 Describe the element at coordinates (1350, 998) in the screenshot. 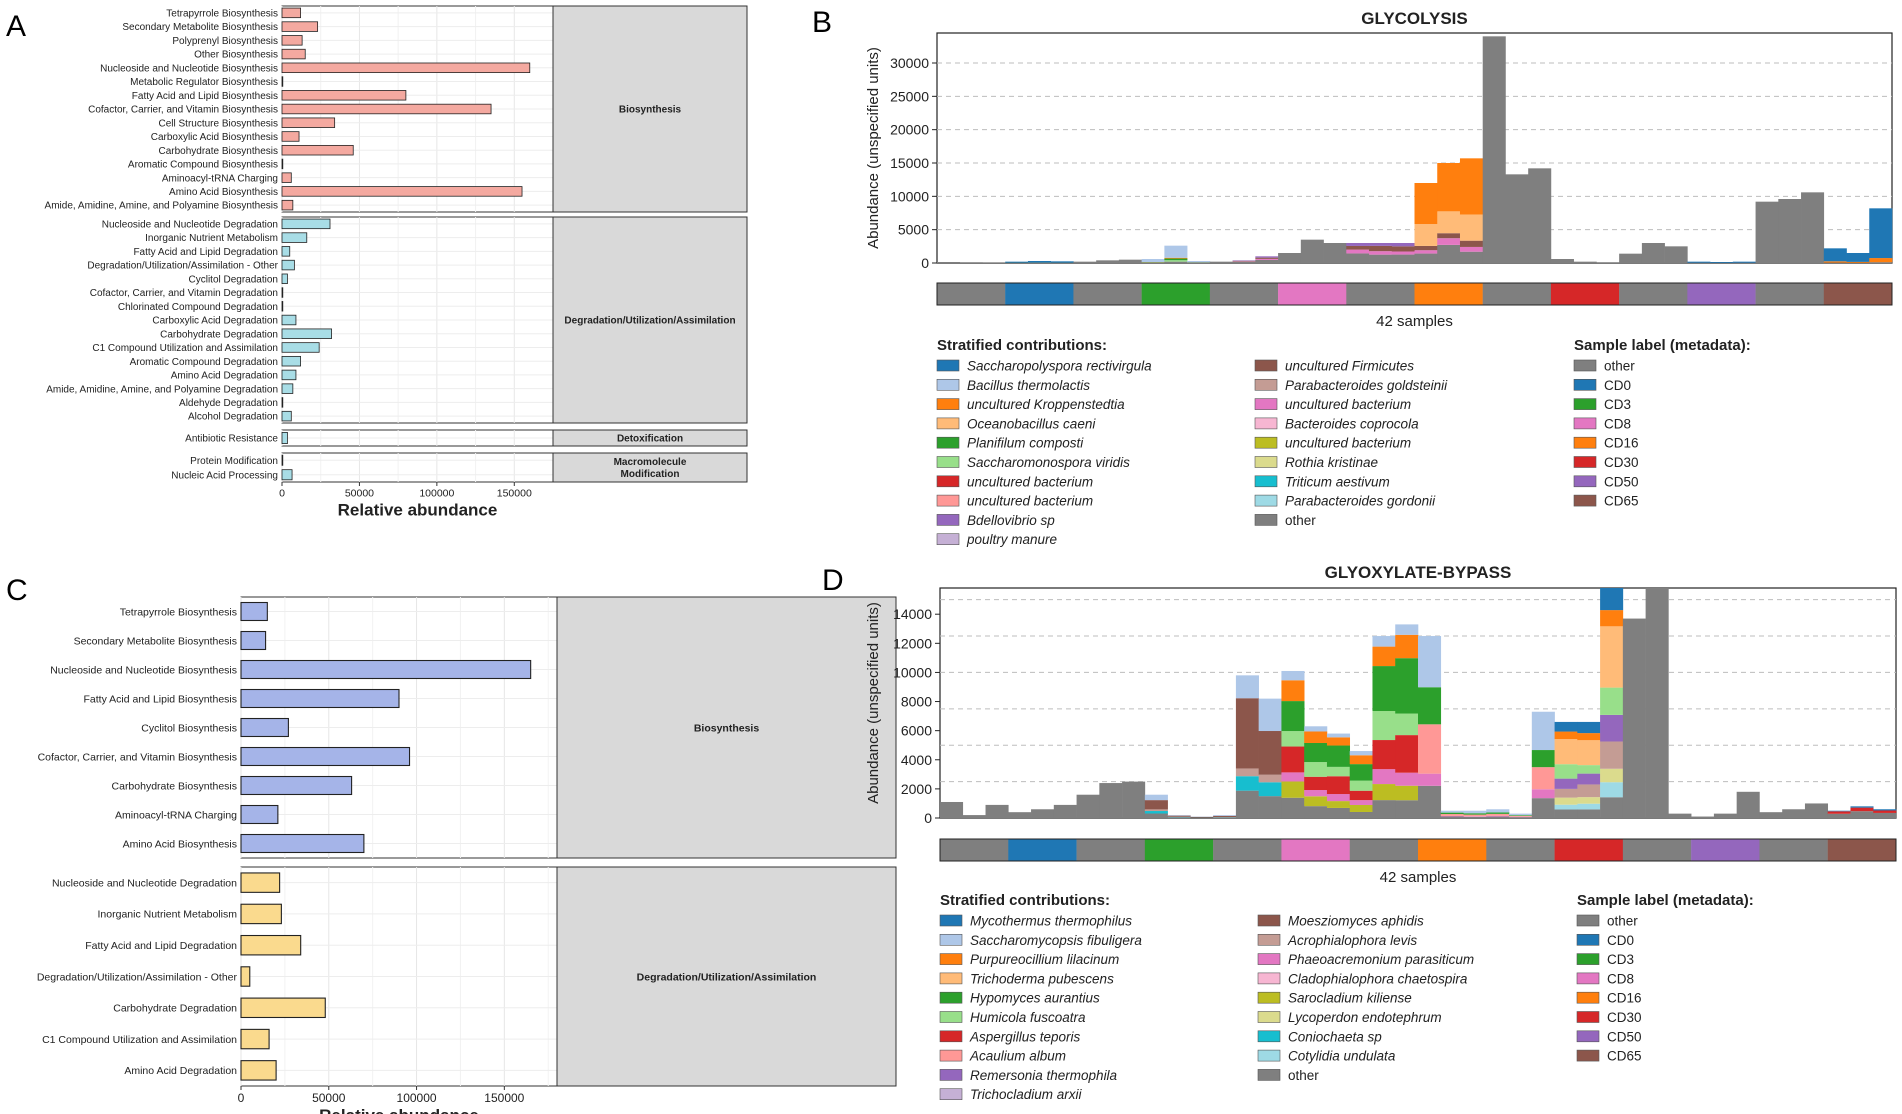

I see `legend-label: Sarocladium kiliense` at that location.